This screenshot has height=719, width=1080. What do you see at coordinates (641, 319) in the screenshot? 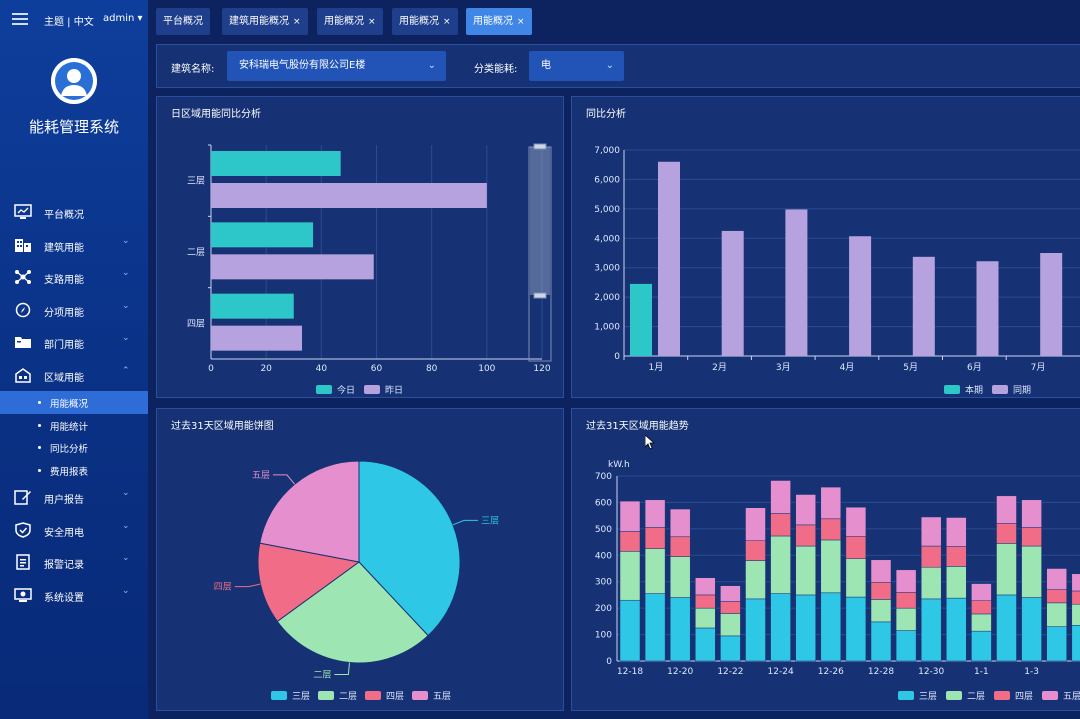
I see `bar-本期` at bounding box center [641, 319].